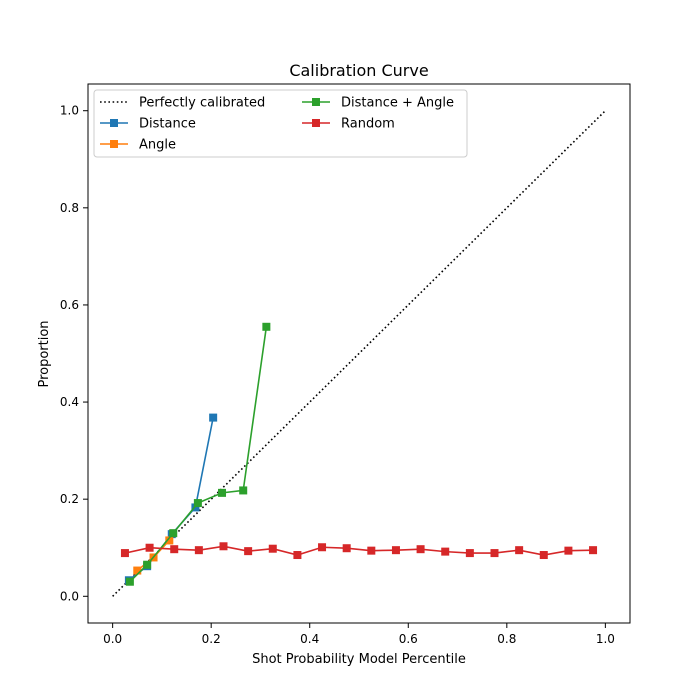 The width and height of the screenshot is (700, 700). I want to click on series-line-random, so click(359, 550).